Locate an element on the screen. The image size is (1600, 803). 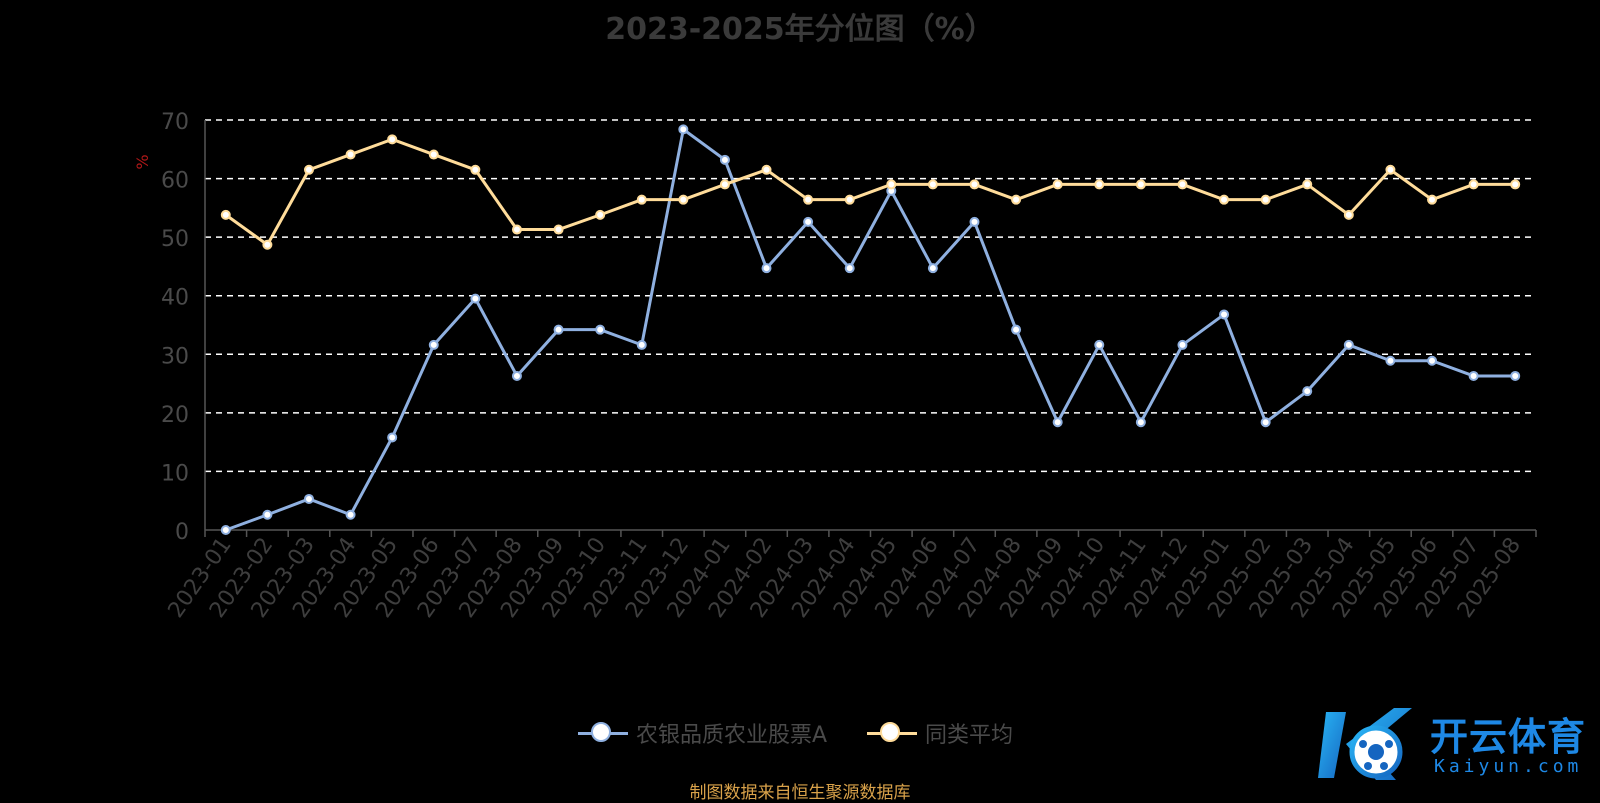
y-tick-label: 20 is located at coordinates (175, 415).